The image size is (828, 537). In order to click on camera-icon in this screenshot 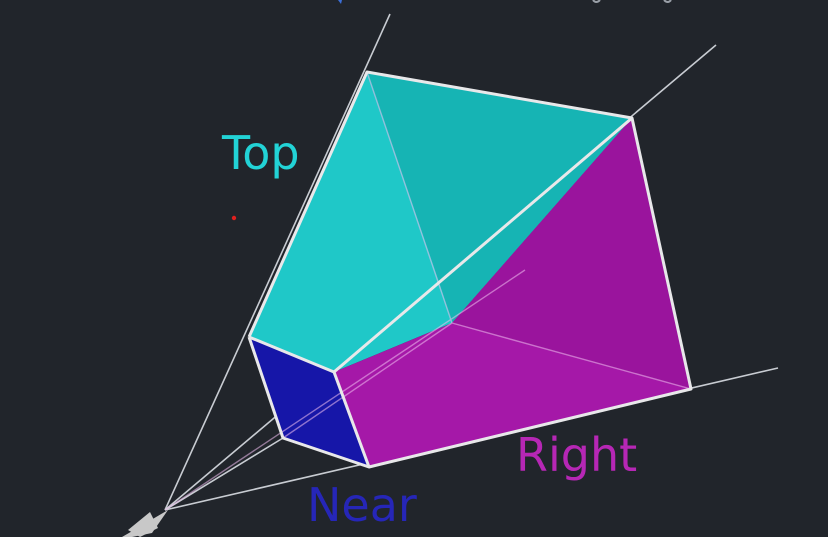, I will do `click(145, 523)`.